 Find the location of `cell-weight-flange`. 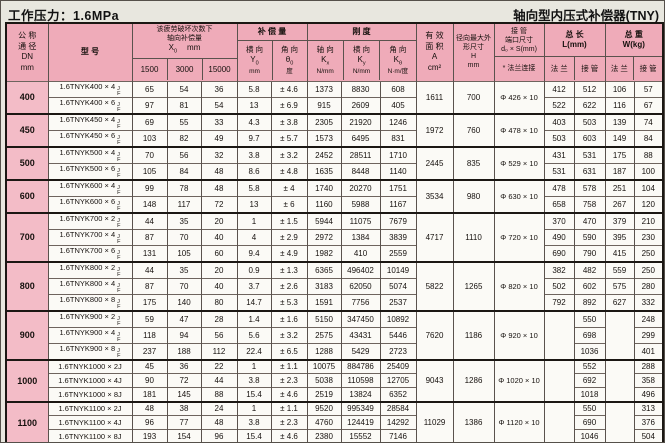

cell-weight-flange is located at coordinates (619, 380).